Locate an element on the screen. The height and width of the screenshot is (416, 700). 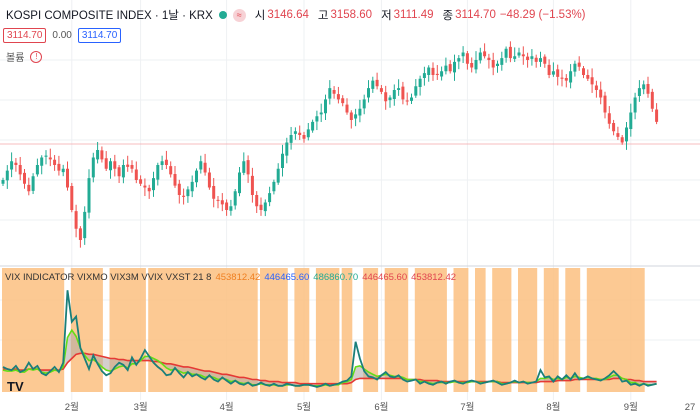
x-tick-label: 4월 is located at coordinates (227, 407).